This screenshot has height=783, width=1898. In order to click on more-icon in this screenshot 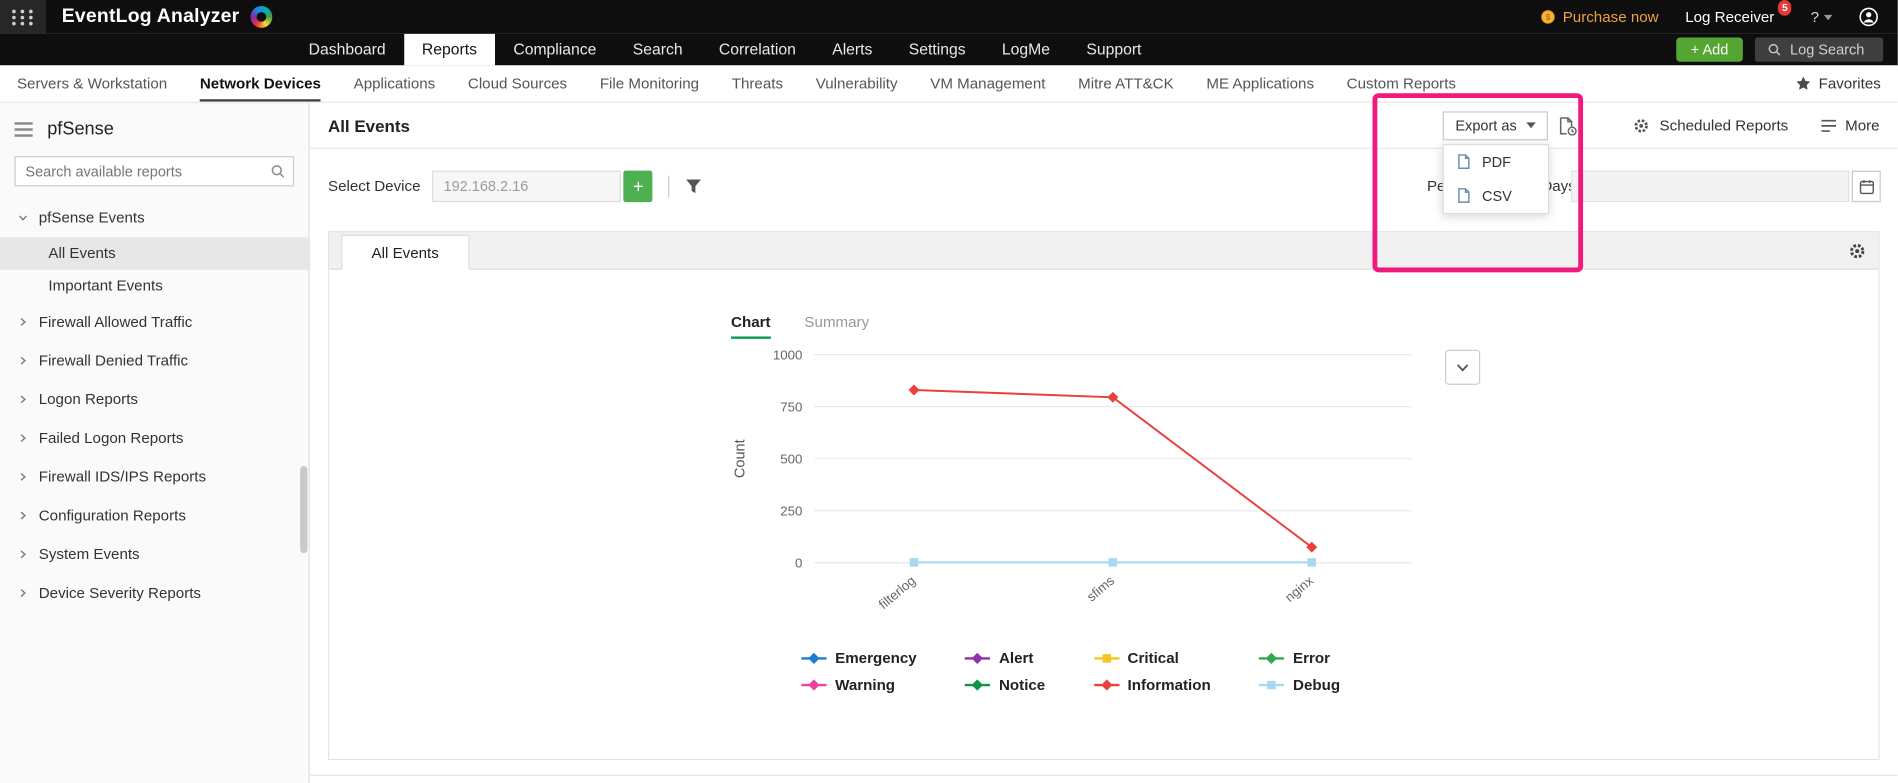, I will do `click(1828, 125)`.